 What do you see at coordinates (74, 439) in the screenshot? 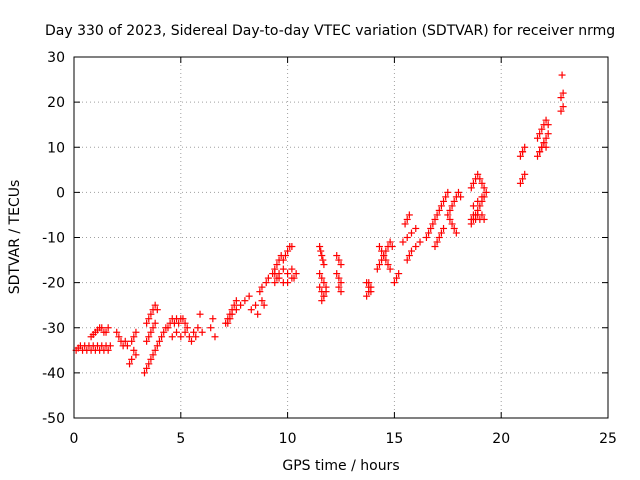
I see `x-tick-label: 0` at bounding box center [74, 439].